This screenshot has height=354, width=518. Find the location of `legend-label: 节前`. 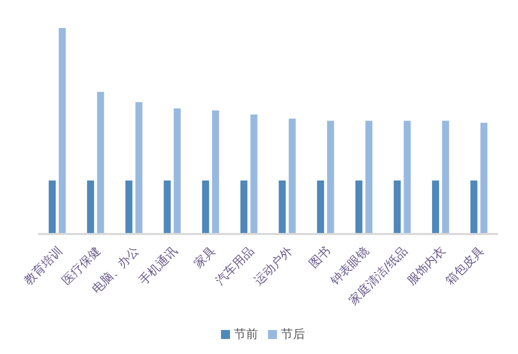

legend-label: 节前 is located at coordinates (246, 334).